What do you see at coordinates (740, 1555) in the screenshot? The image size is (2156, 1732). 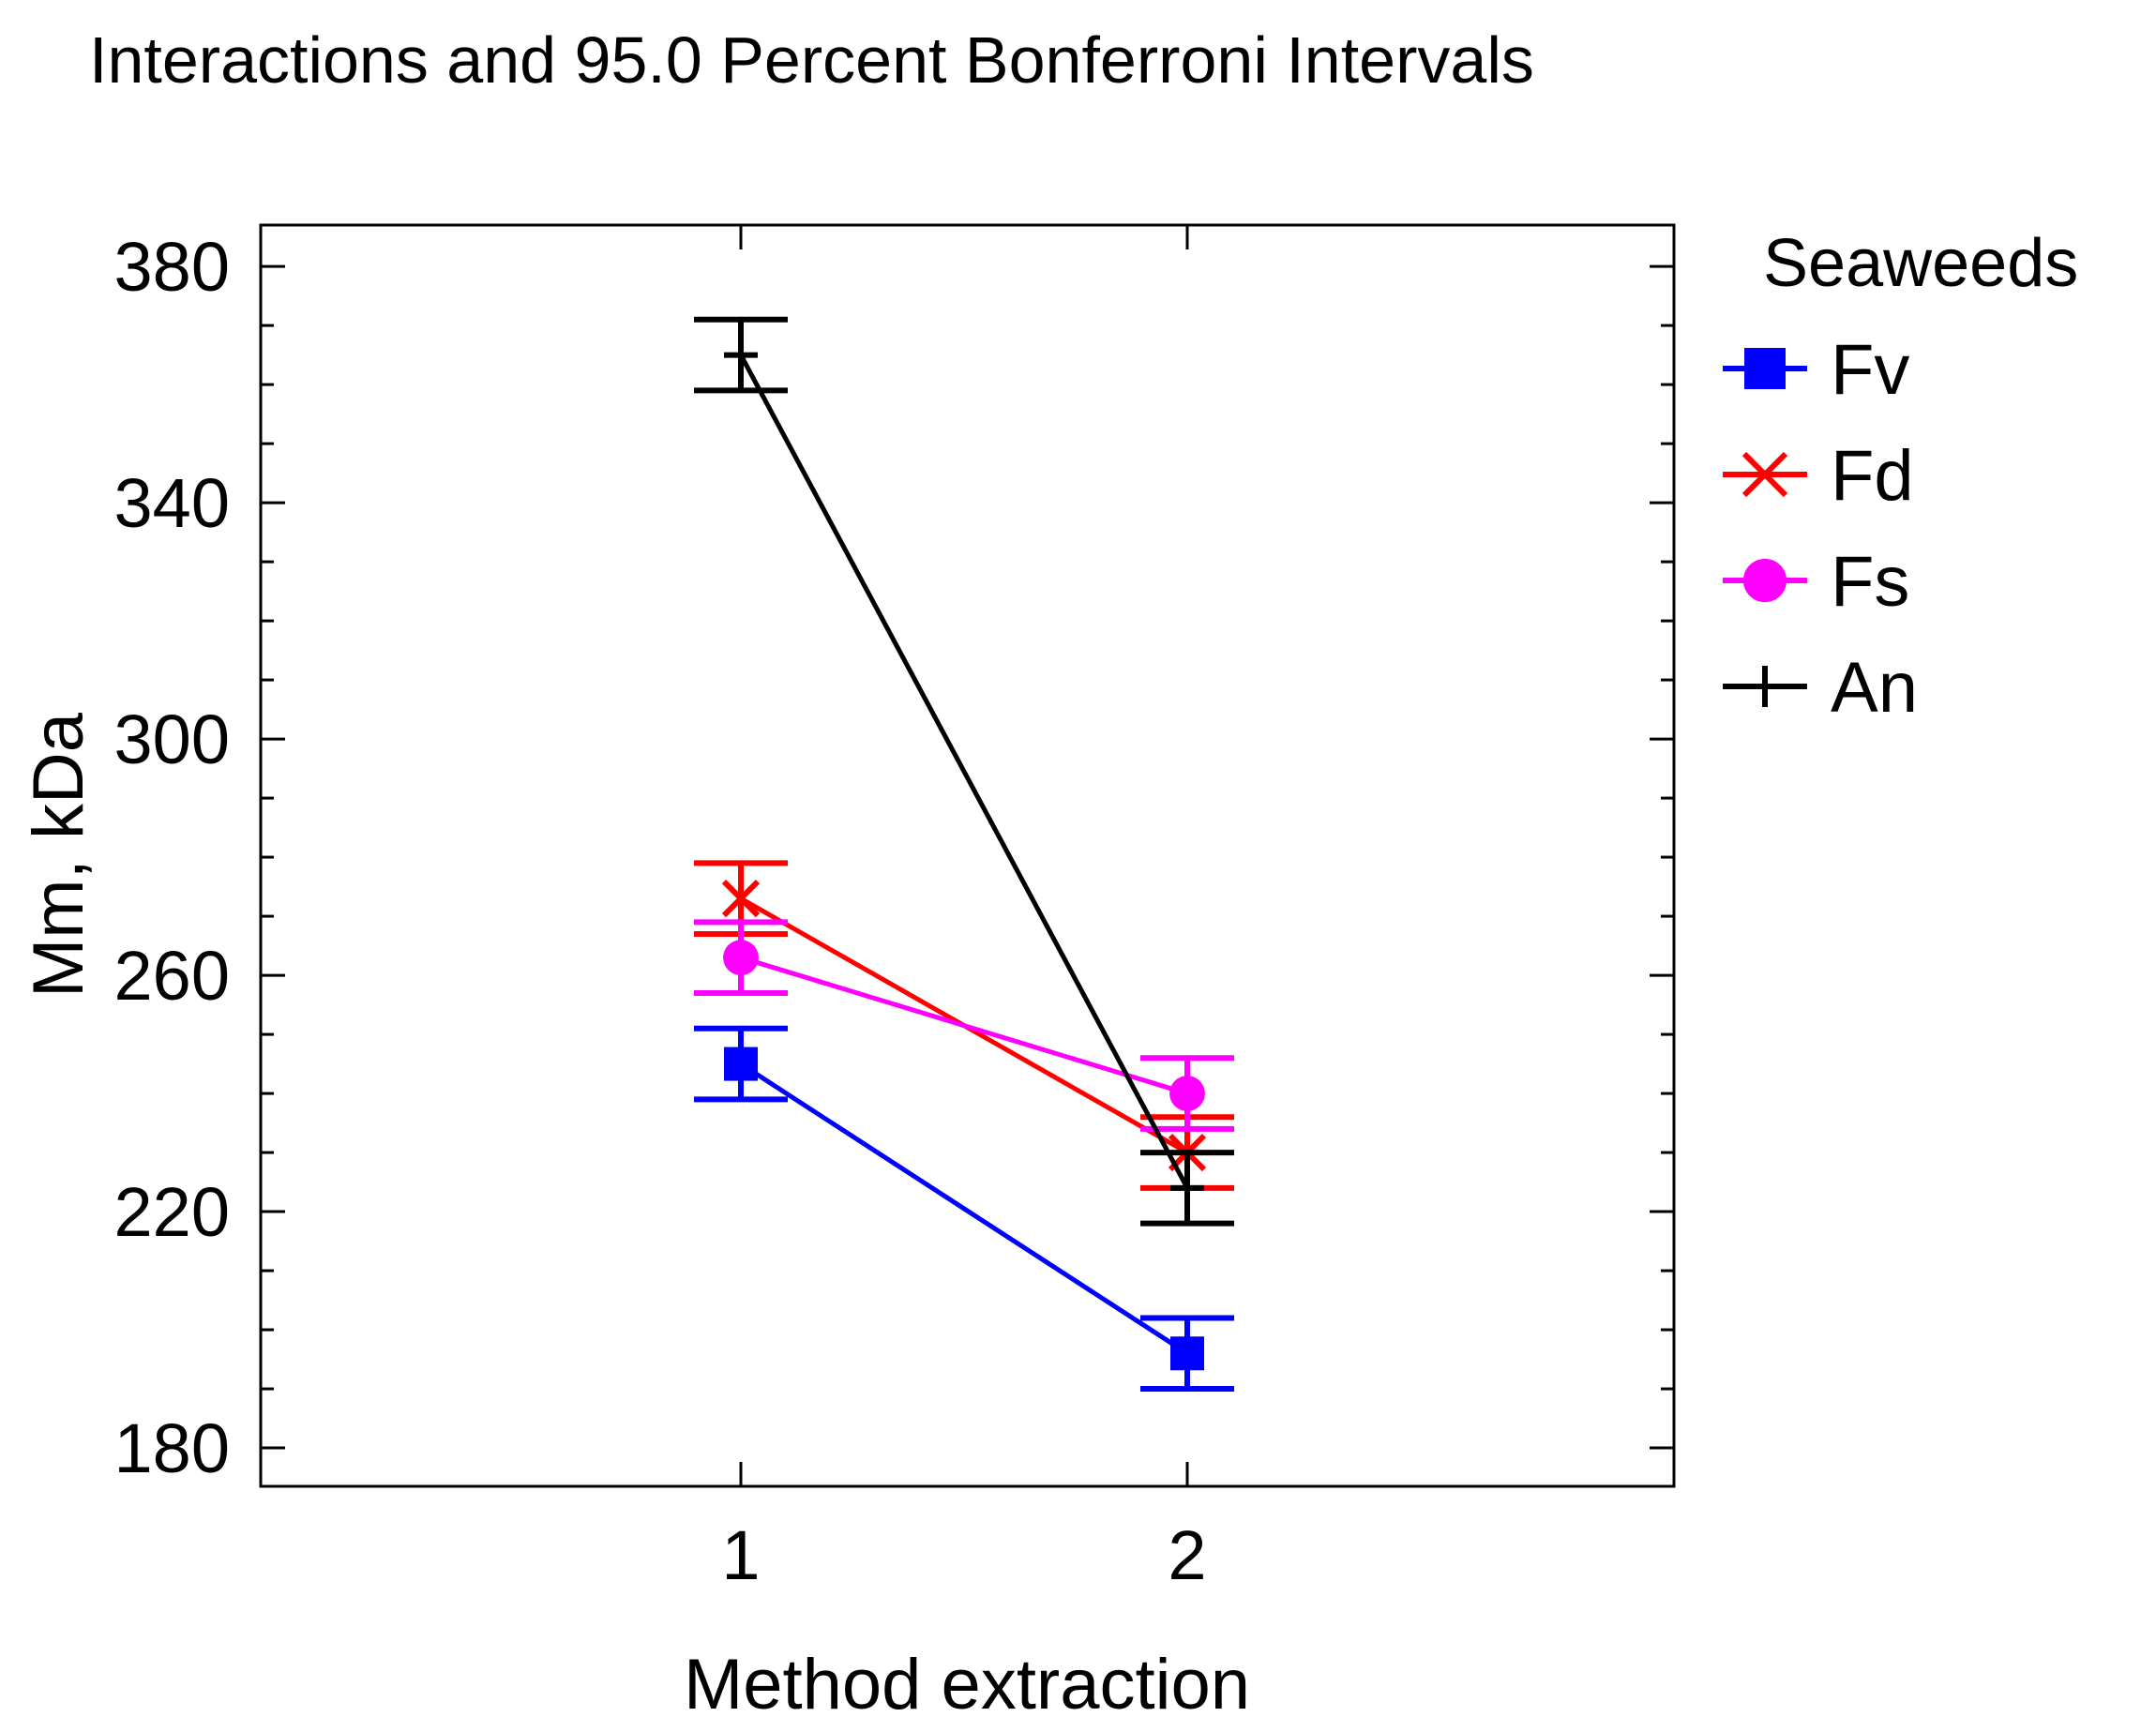 I see `x-tick-label: 1` at bounding box center [740, 1555].